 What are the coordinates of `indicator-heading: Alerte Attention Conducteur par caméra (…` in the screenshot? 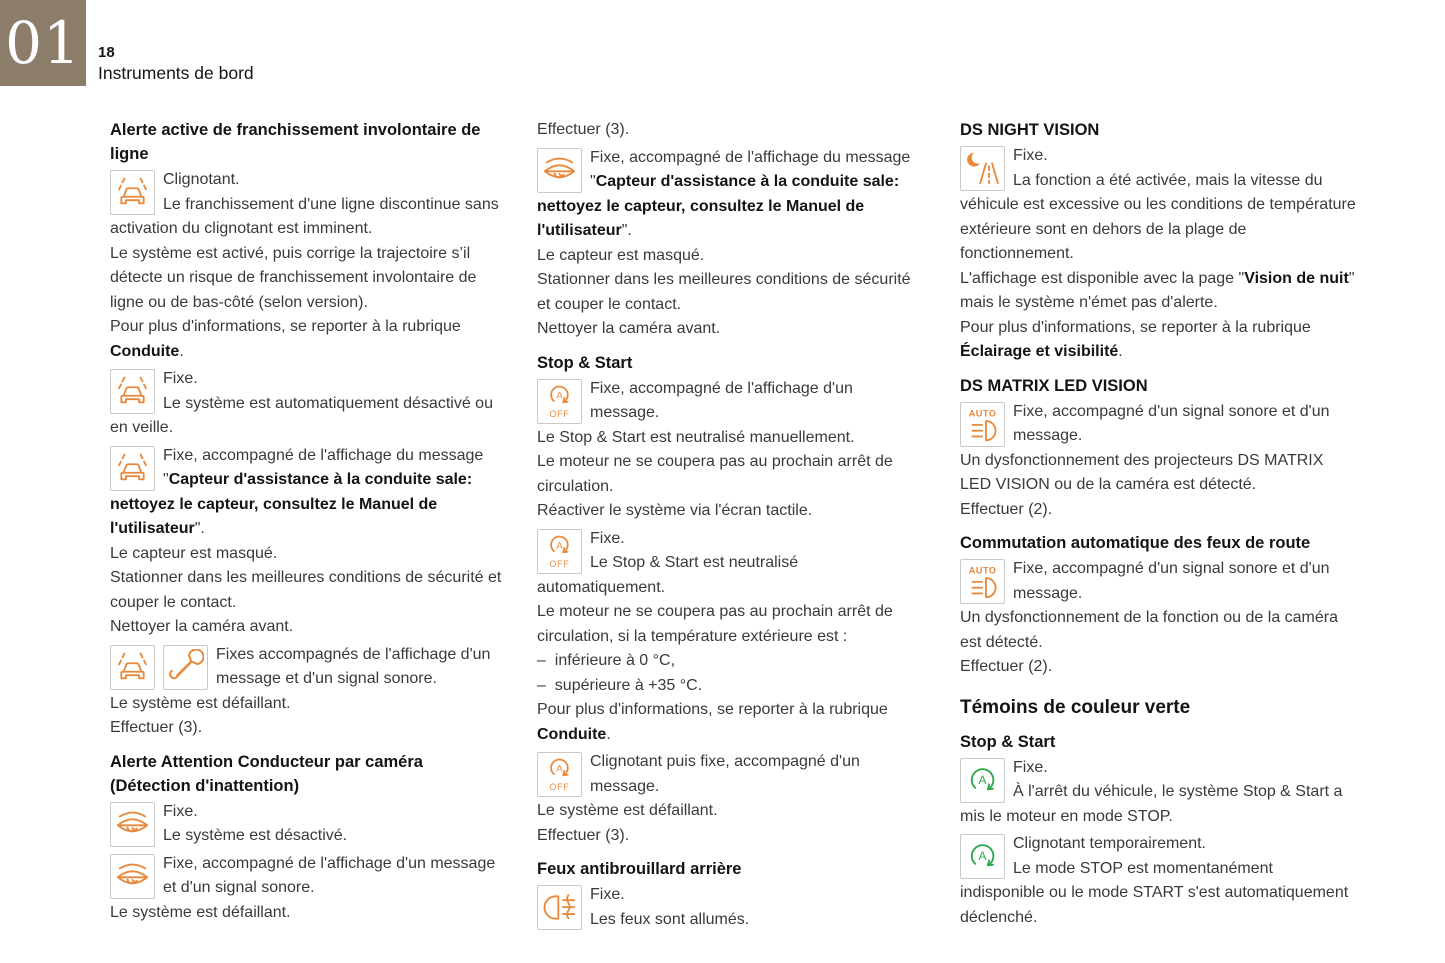 It's located at (266, 773).